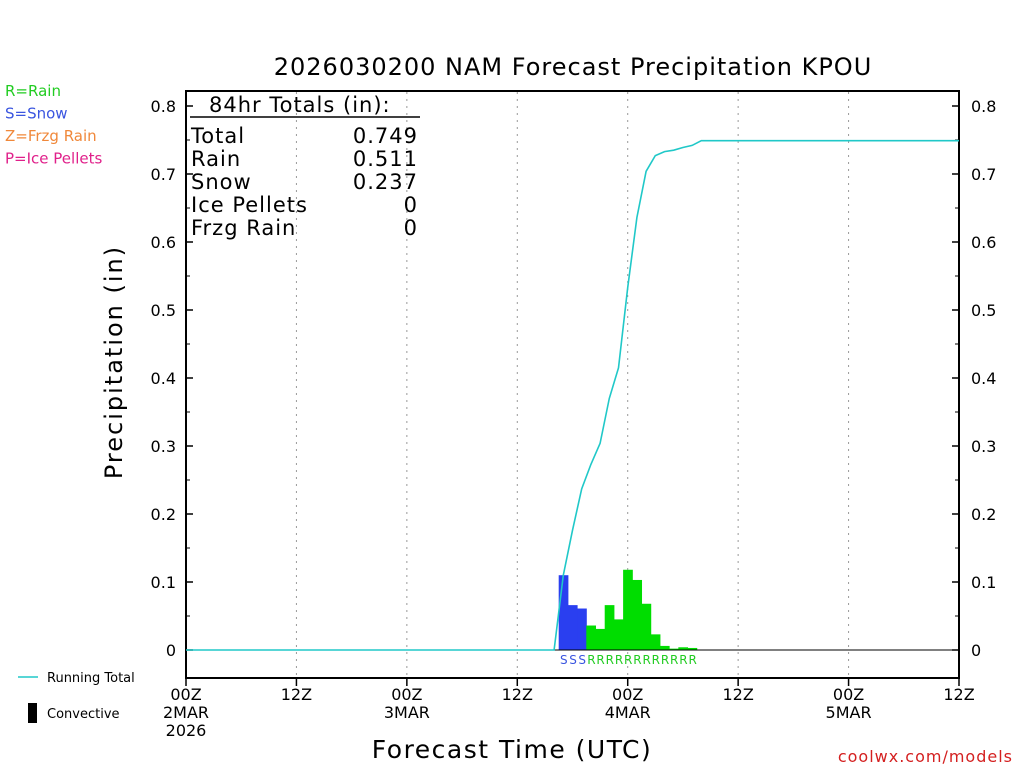 Image resolution: width=1024 pixels, height=768 pixels. I want to click on y-tick-label-right: 0.5, so click(983, 310).